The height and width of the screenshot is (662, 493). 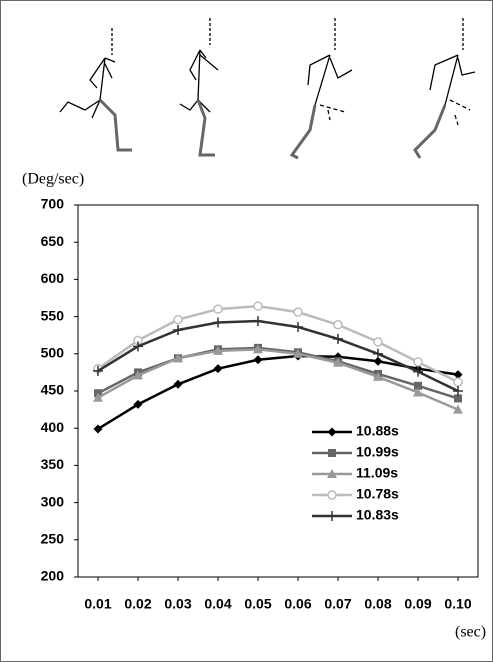 I want to click on legend-label: 10.88s, so click(x=377, y=431).